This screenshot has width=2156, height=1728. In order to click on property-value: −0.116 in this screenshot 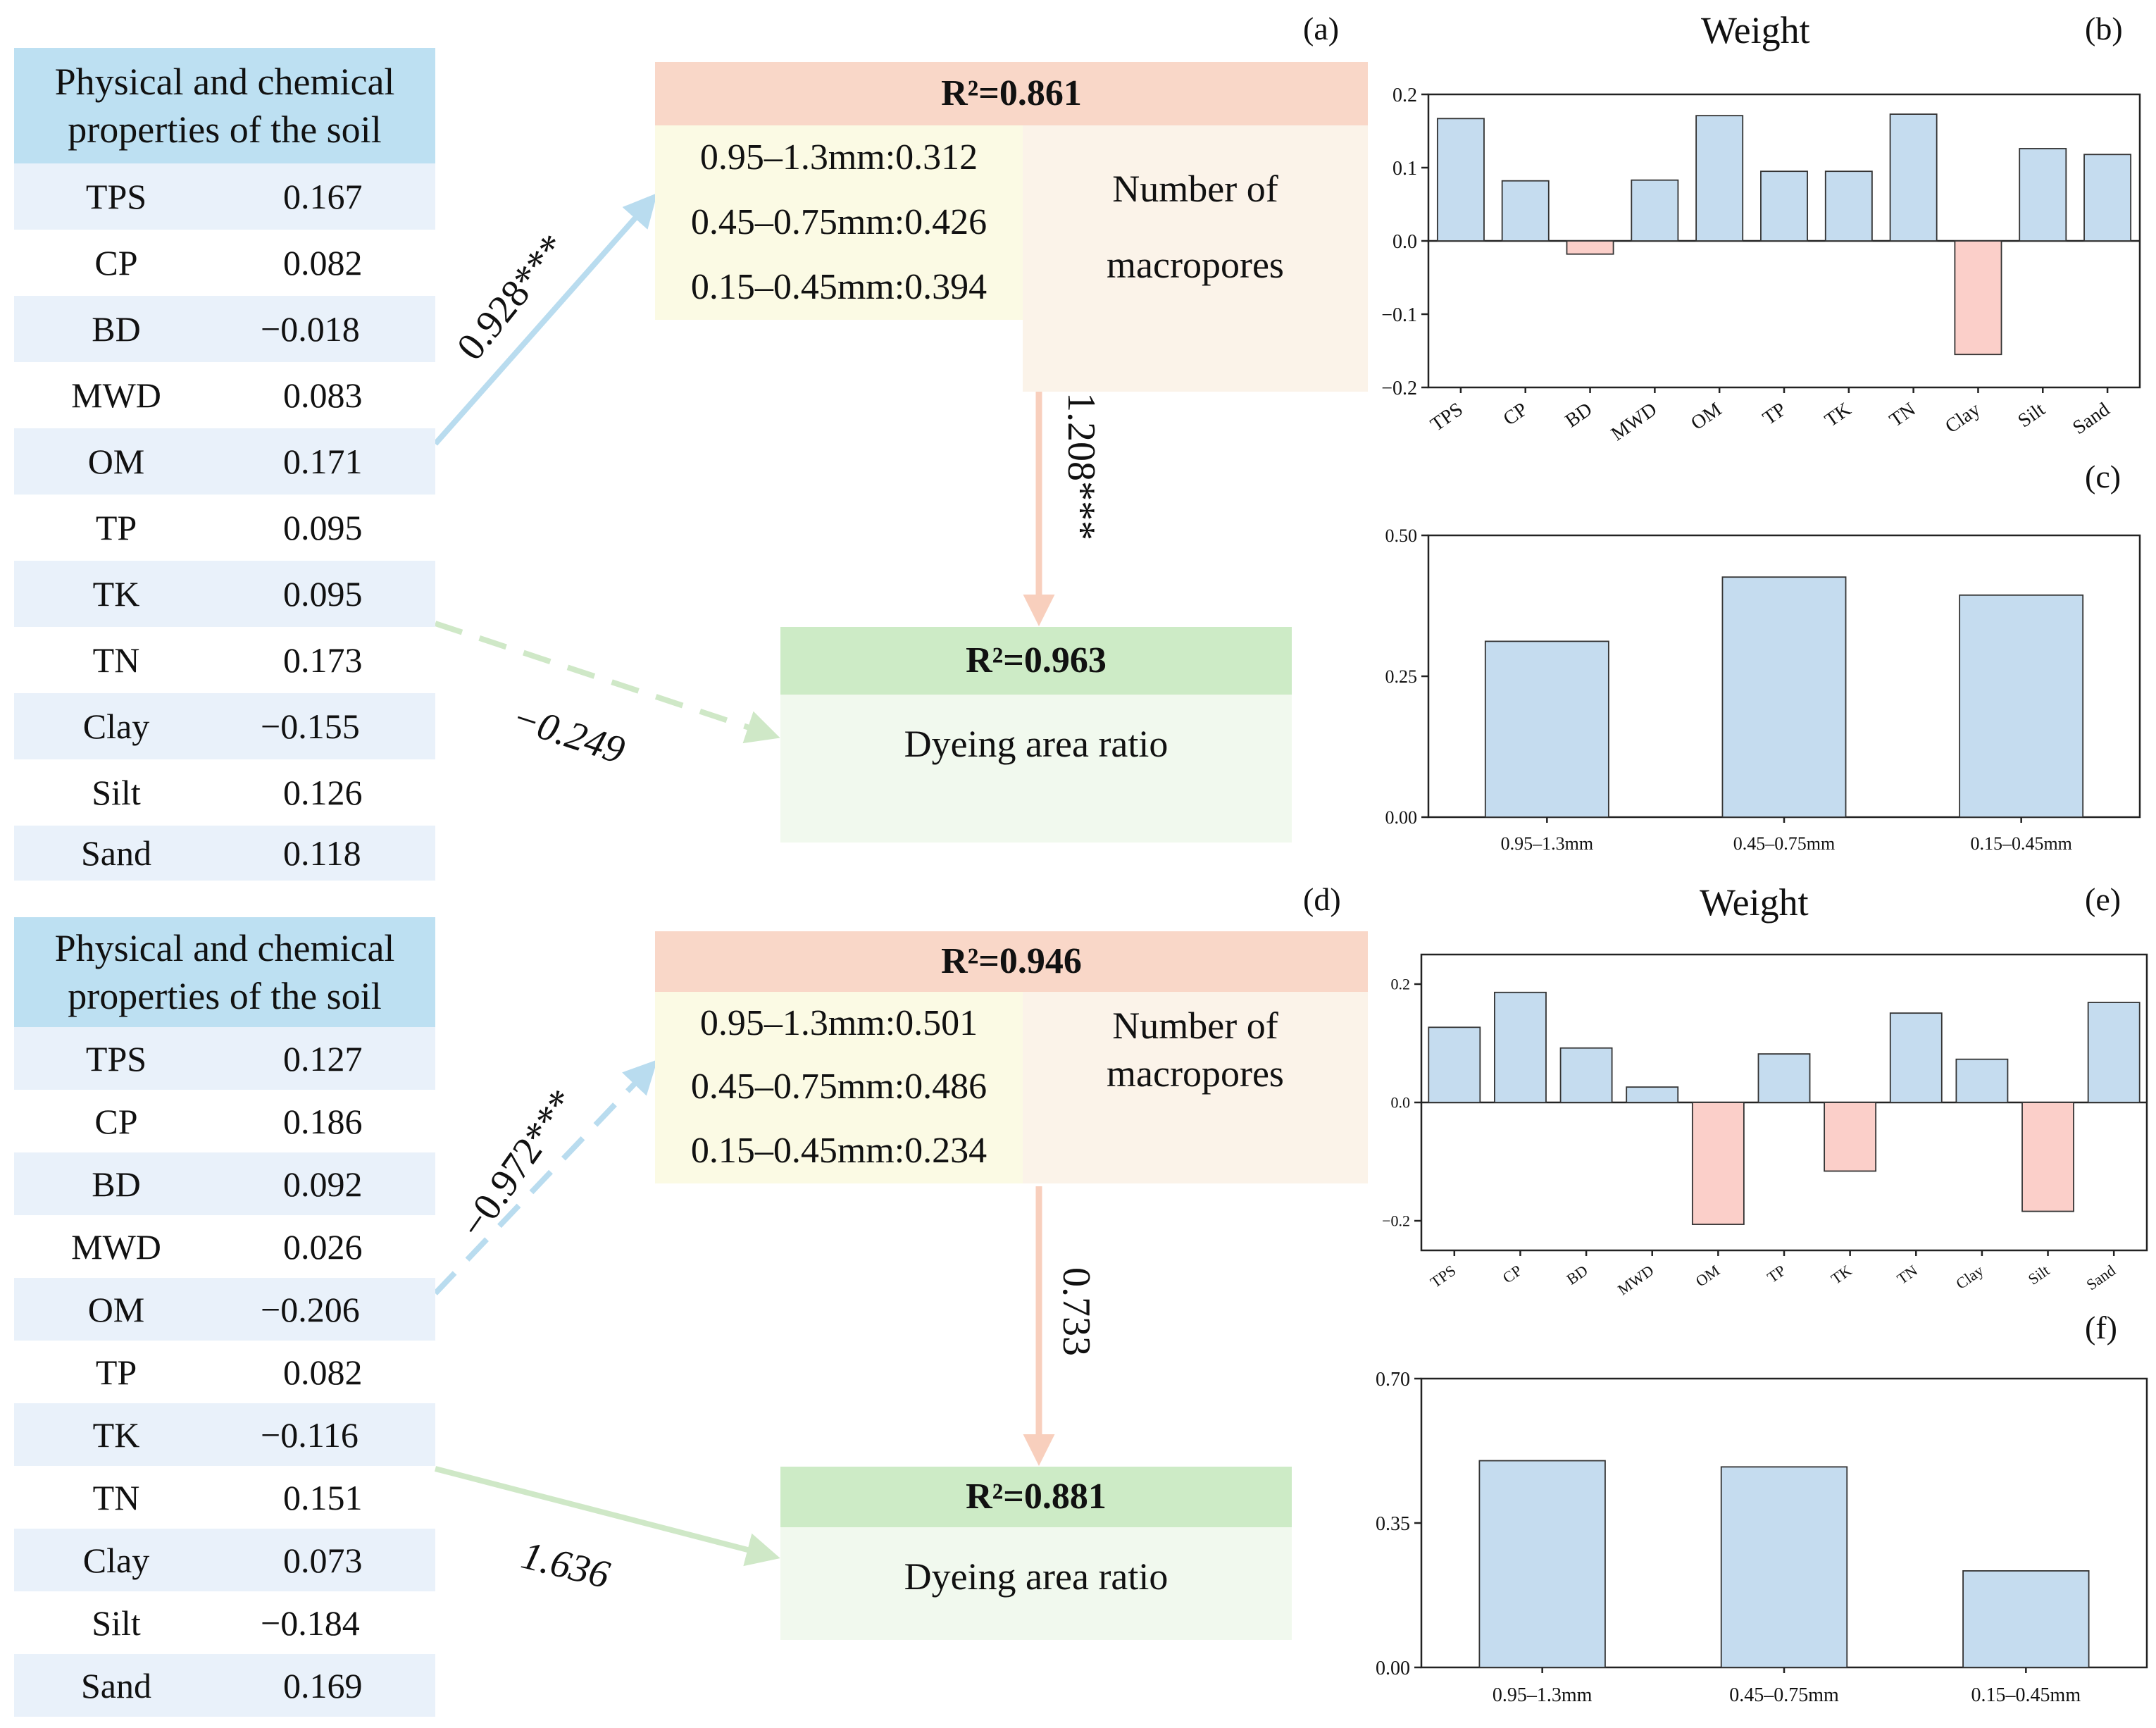, I will do `click(310, 1435)`.